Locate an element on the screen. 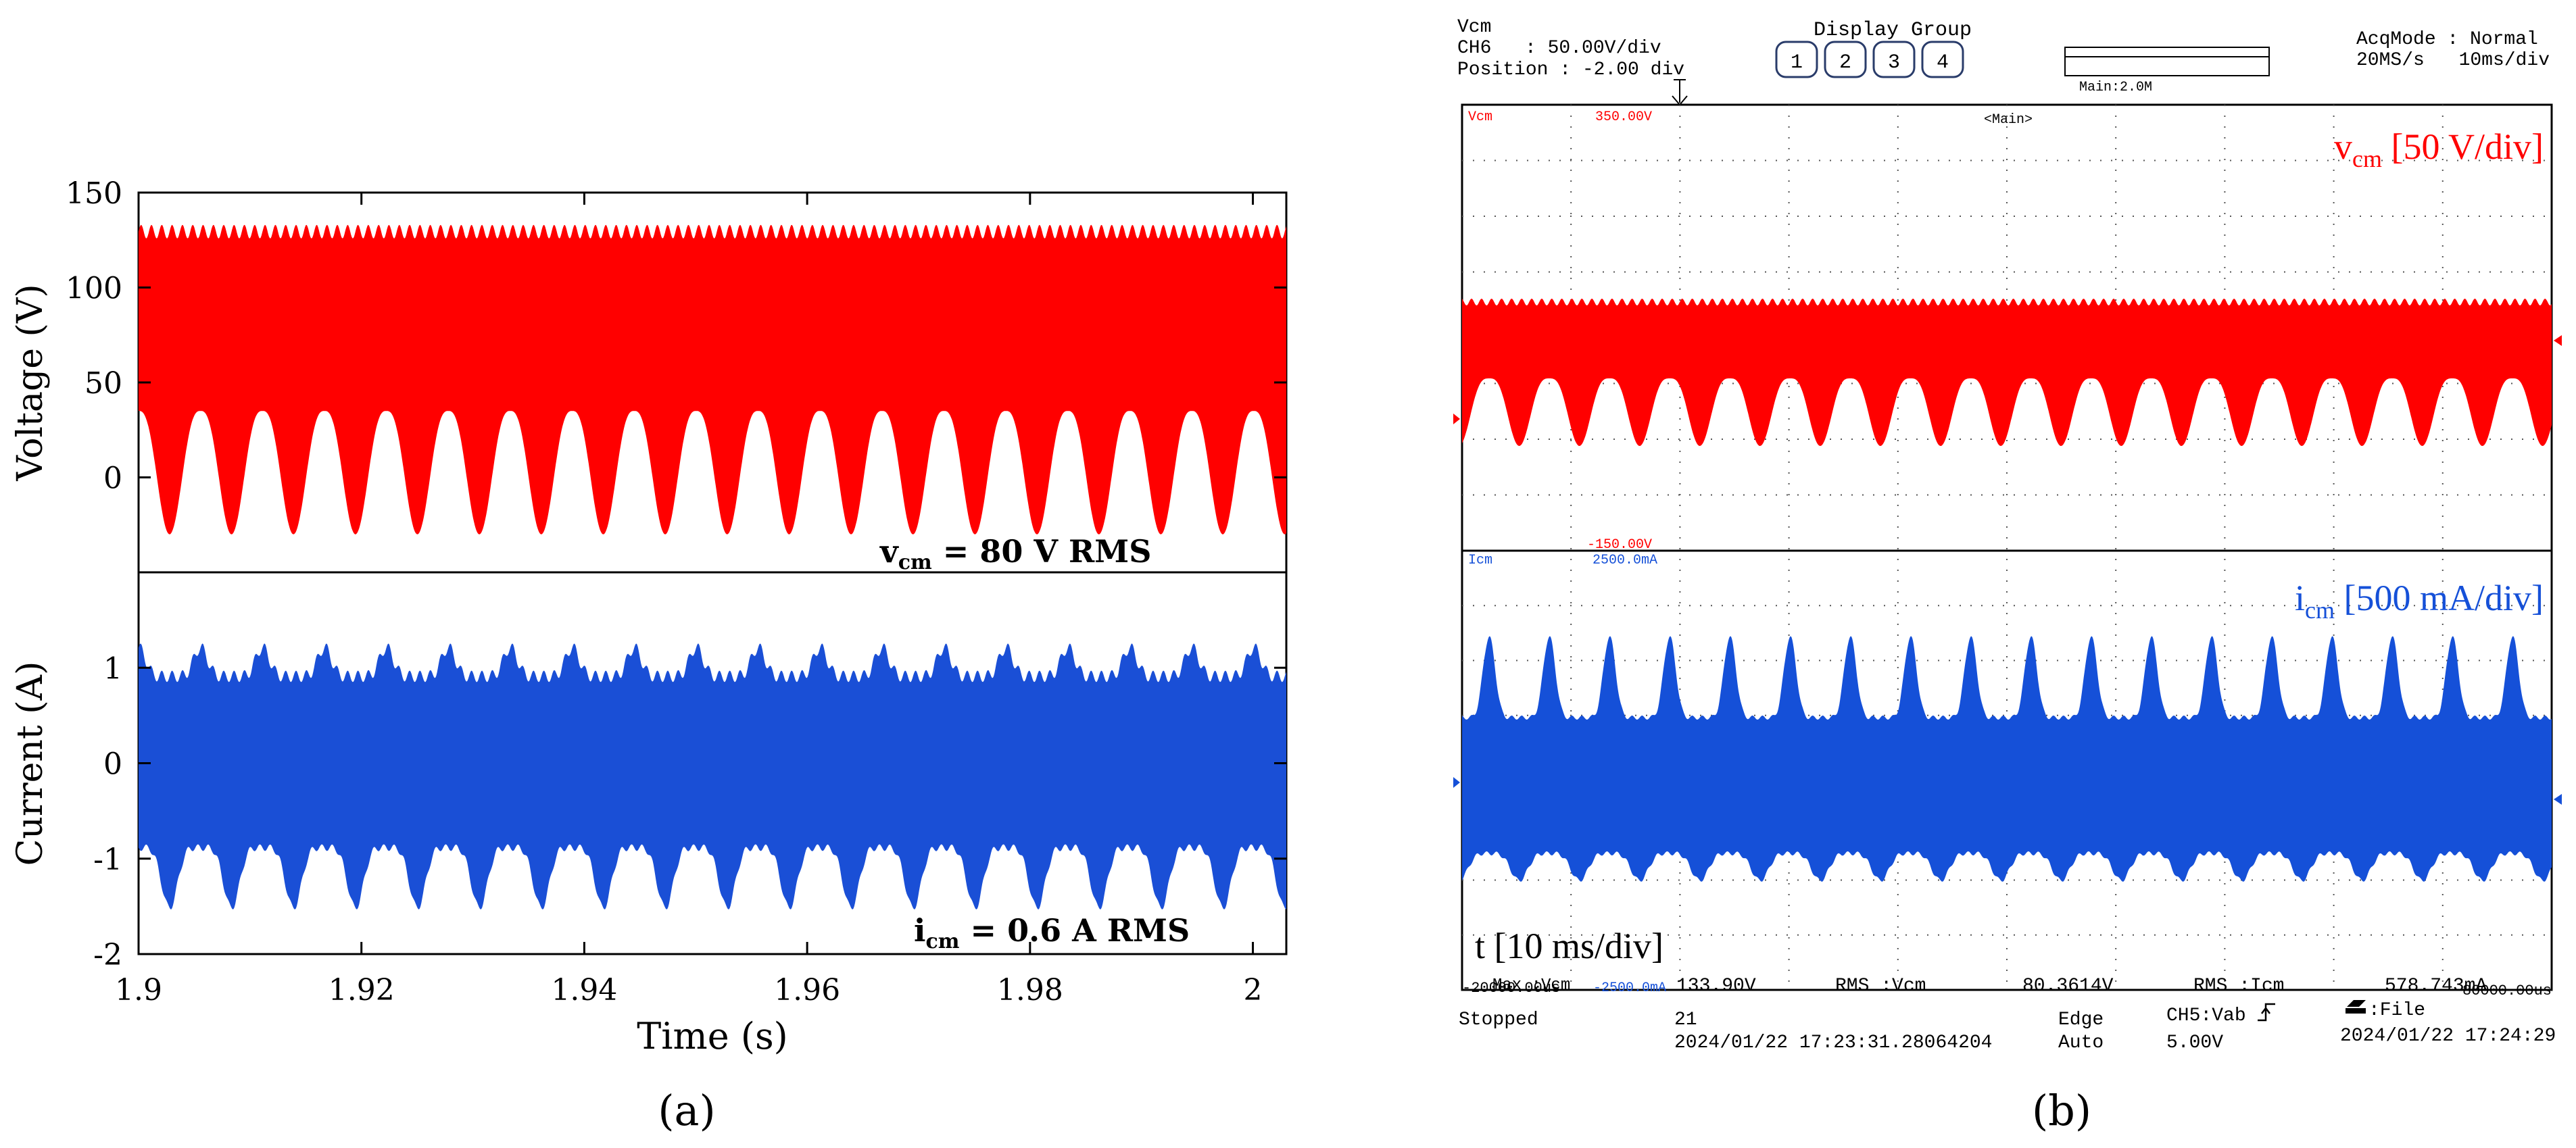  ch2-bottom-value: -2500.0mA is located at coordinates (1629, 988).